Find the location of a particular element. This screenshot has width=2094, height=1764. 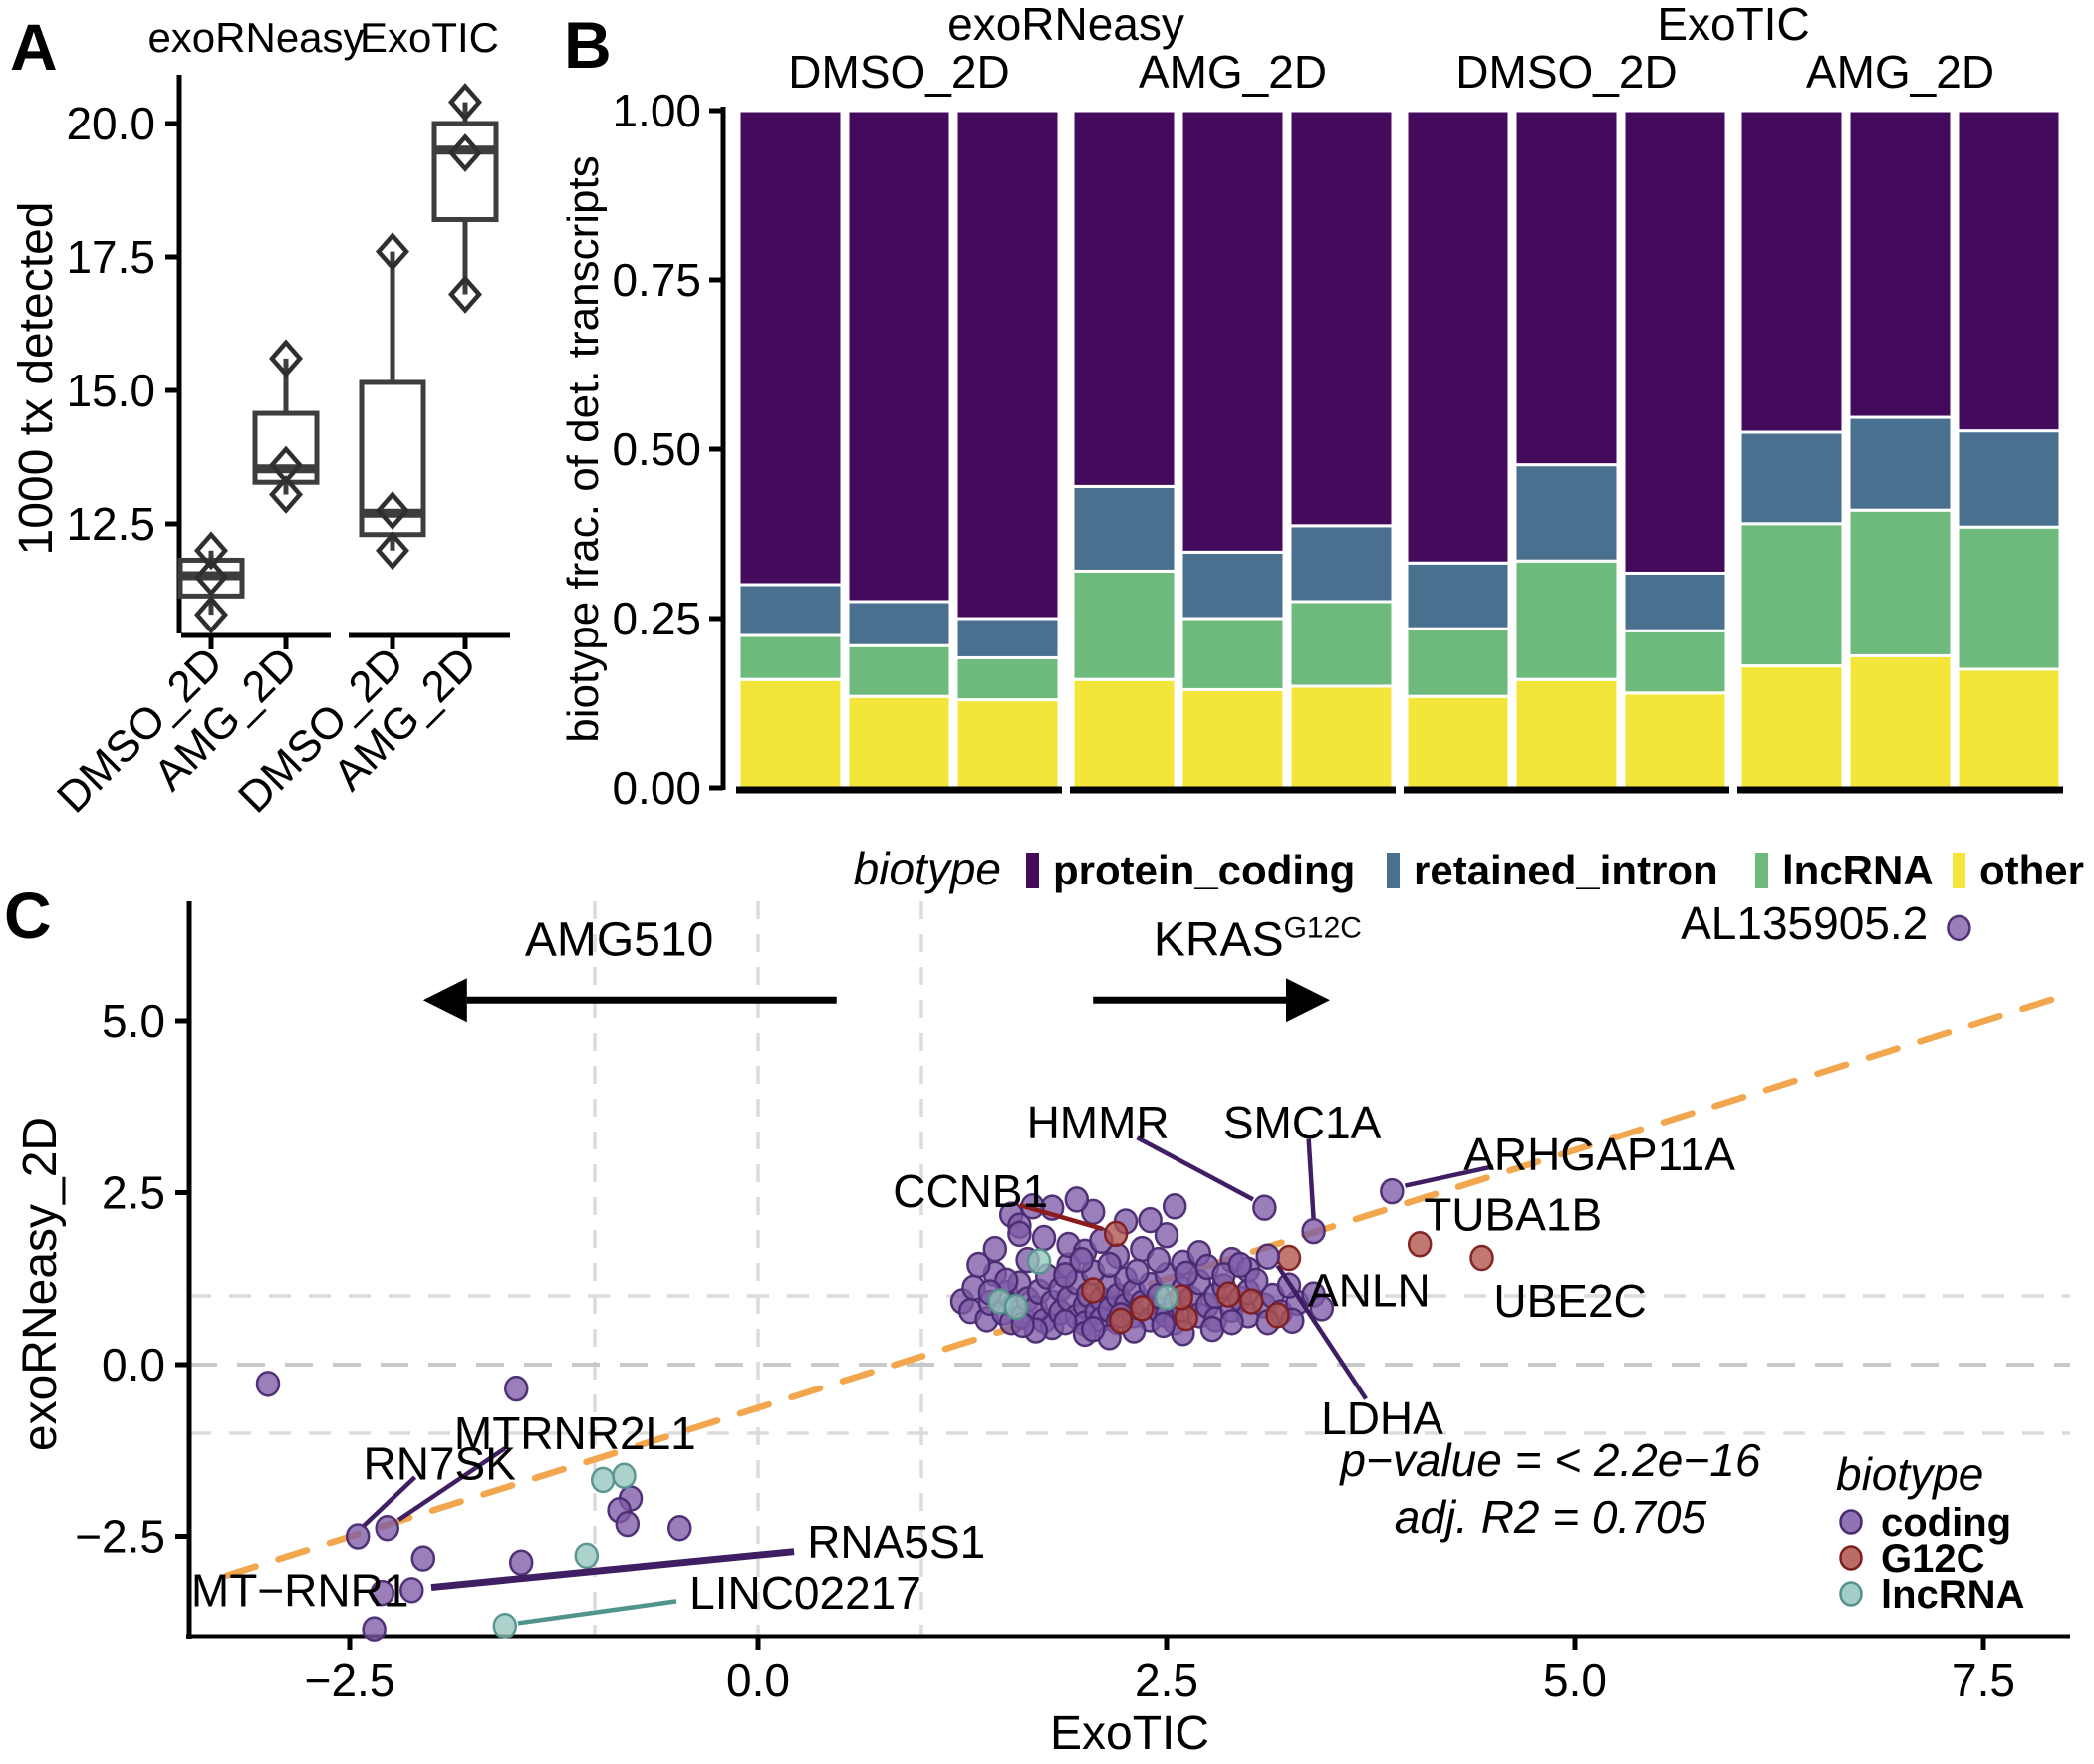

direction-arrow-label: KRASG12C is located at coordinates (1258, 938).